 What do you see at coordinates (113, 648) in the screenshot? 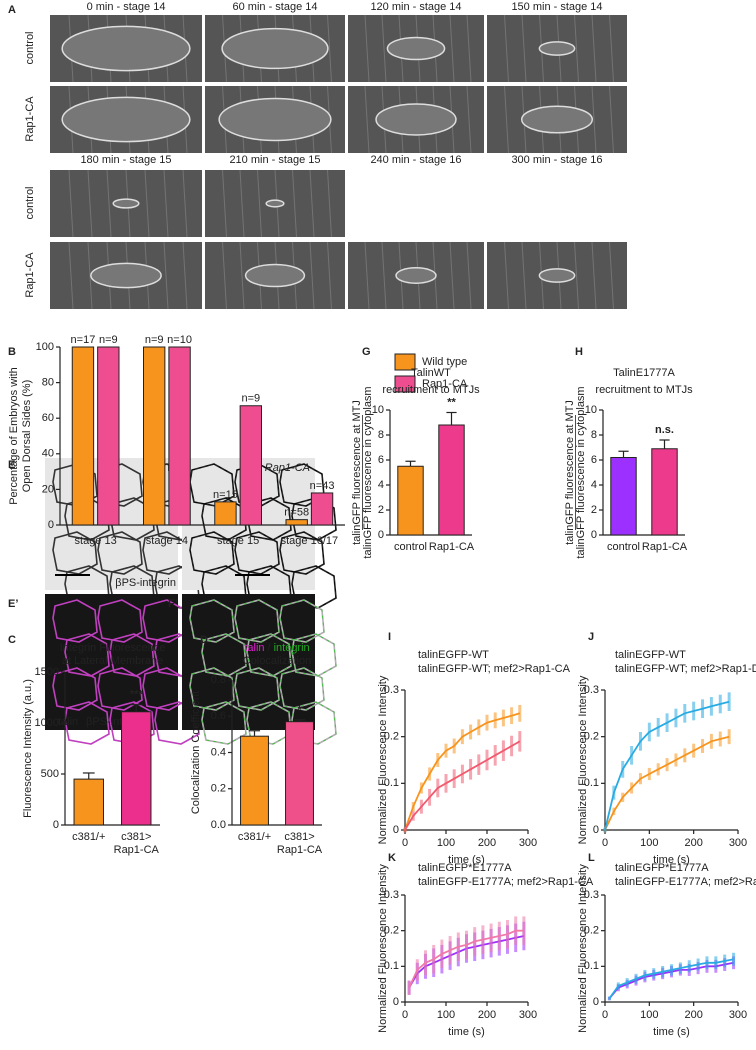
I see `chart-title: Integrin Fluorescence` at bounding box center [113, 648].